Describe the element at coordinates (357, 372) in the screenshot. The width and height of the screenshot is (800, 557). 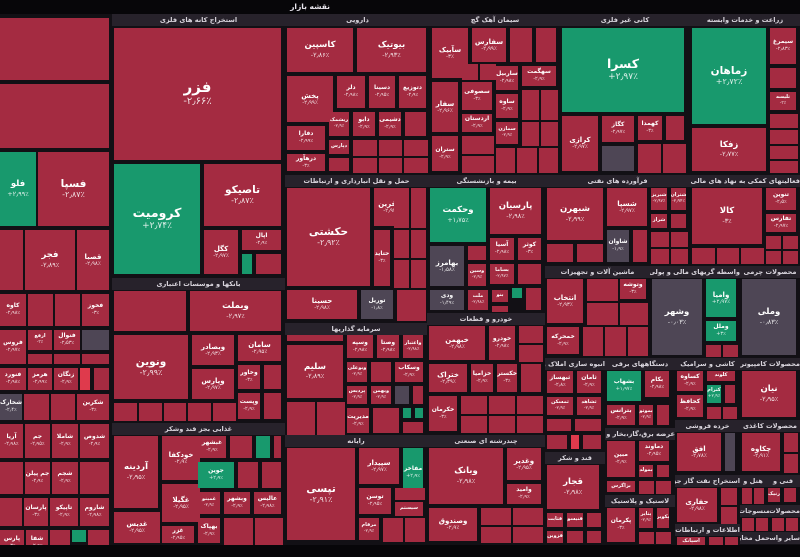
I see `stock-tile-وبوعلی: وبوعلی -۲٫۹٪` at that location.